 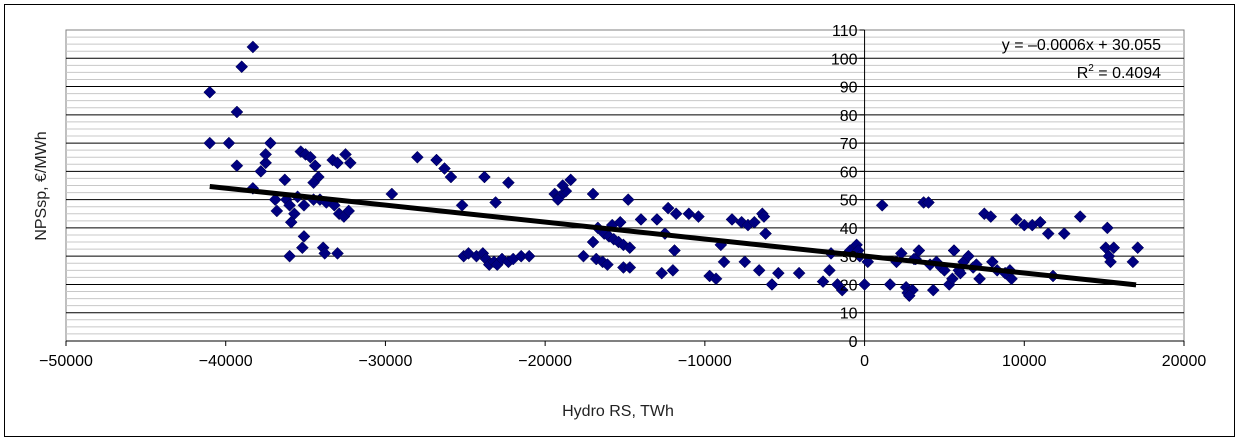 What do you see at coordinates (849, 116) in the screenshot?
I see `y-tick-label: 80` at bounding box center [849, 116].